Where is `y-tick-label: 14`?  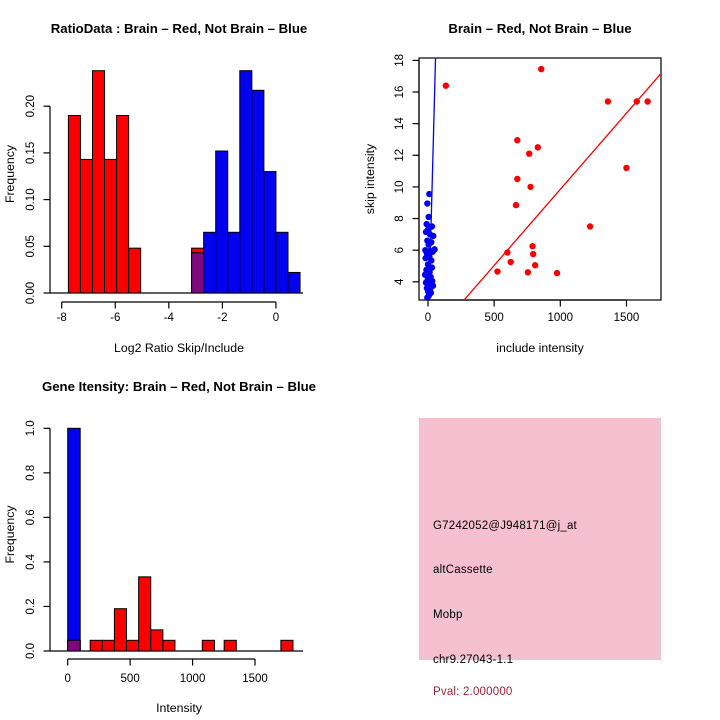
y-tick-label: 14 is located at coordinates (400, 123).